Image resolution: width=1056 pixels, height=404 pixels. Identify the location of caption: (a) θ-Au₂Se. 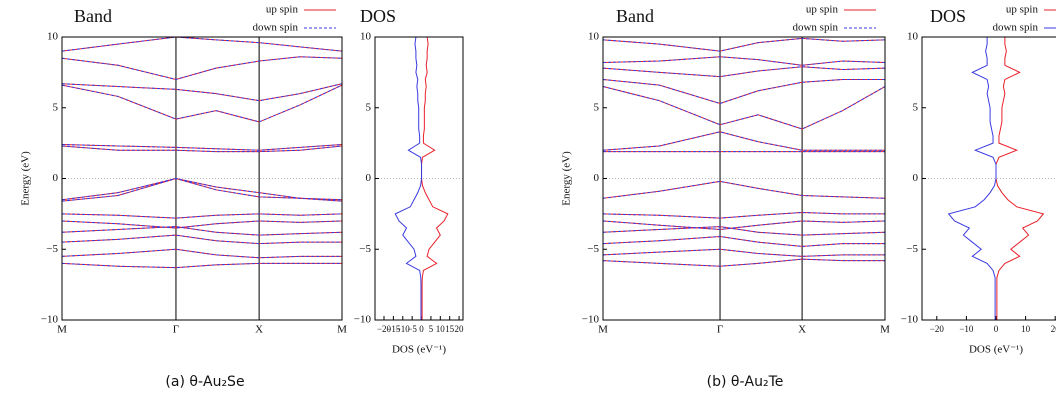
(204, 382).